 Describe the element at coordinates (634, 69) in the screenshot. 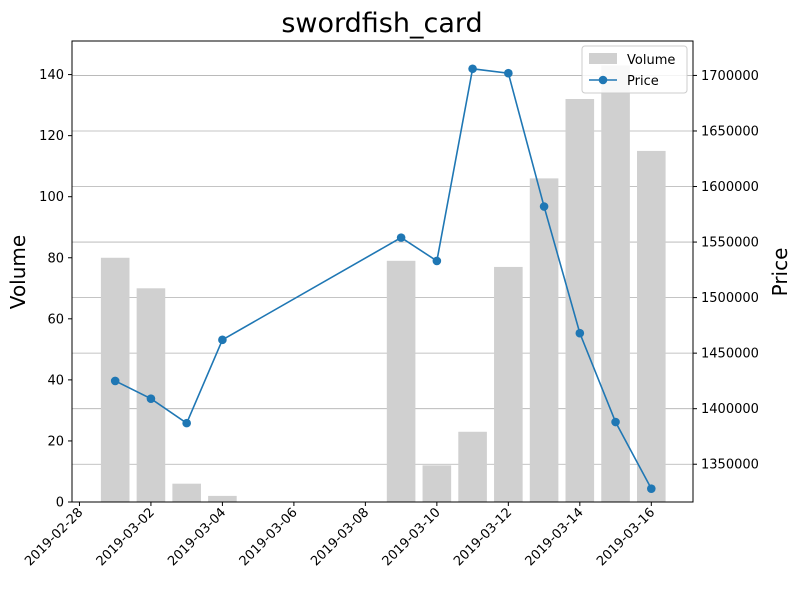

I see `legend: Volume Price` at that location.